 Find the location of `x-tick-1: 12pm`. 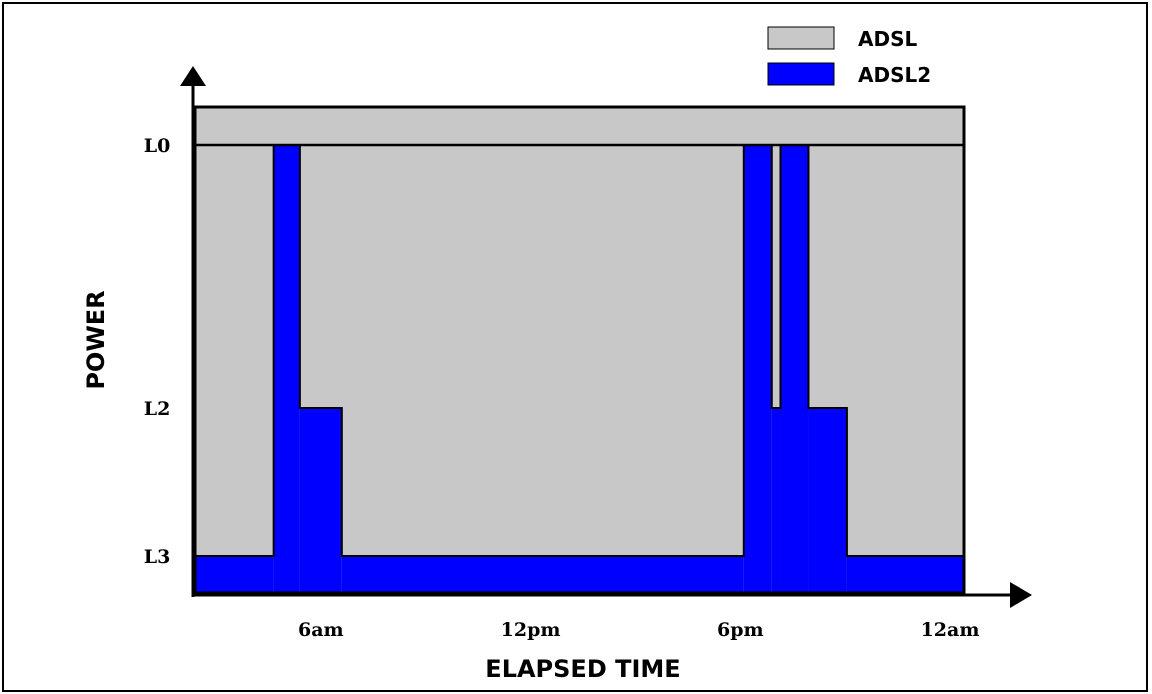

x-tick-1: 12pm is located at coordinates (531, 630).